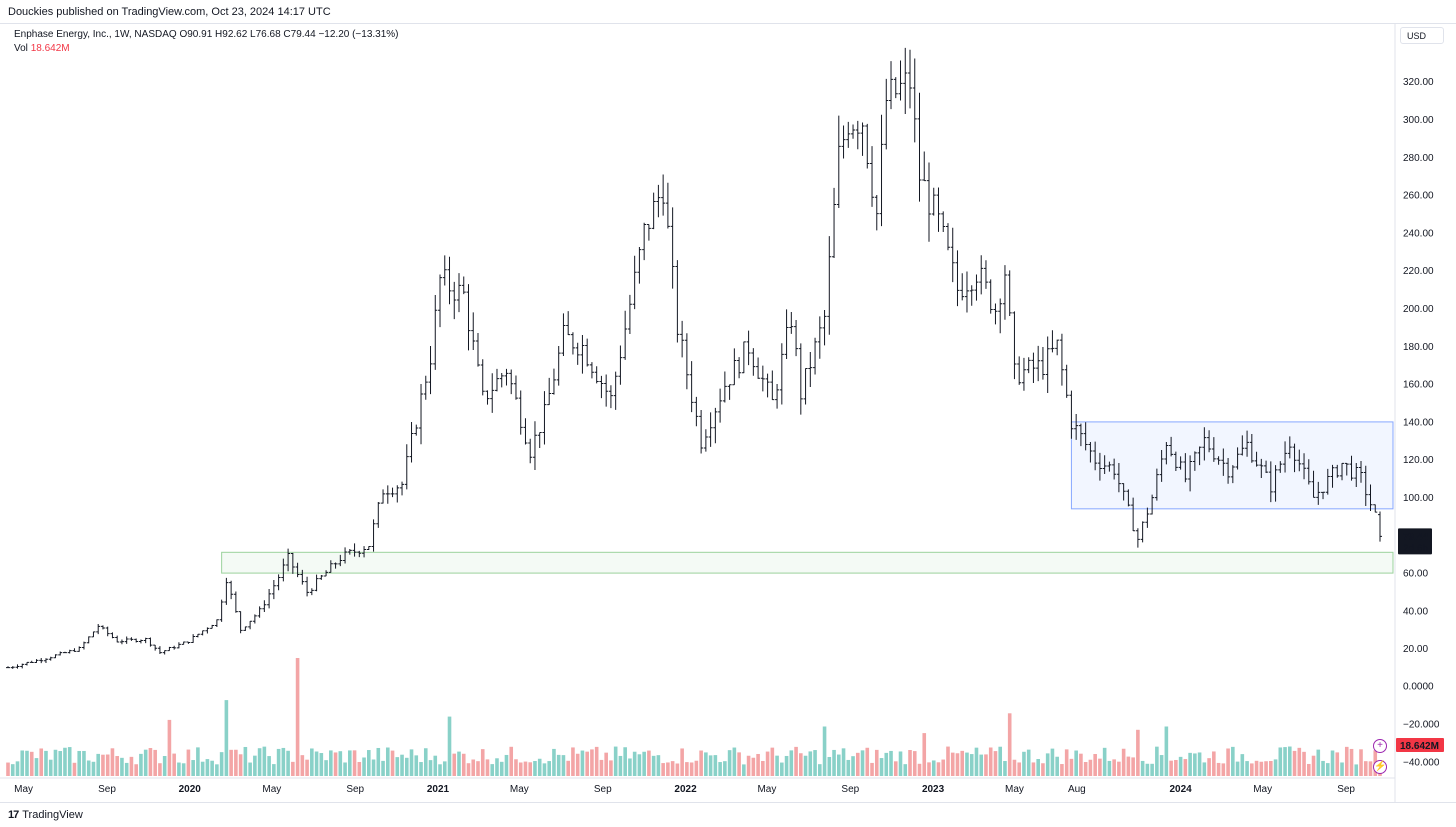  Describe the element at coordinates (45, 815) in the screenshot. I see `tradingview-brand: 17 TradingView` at that location.